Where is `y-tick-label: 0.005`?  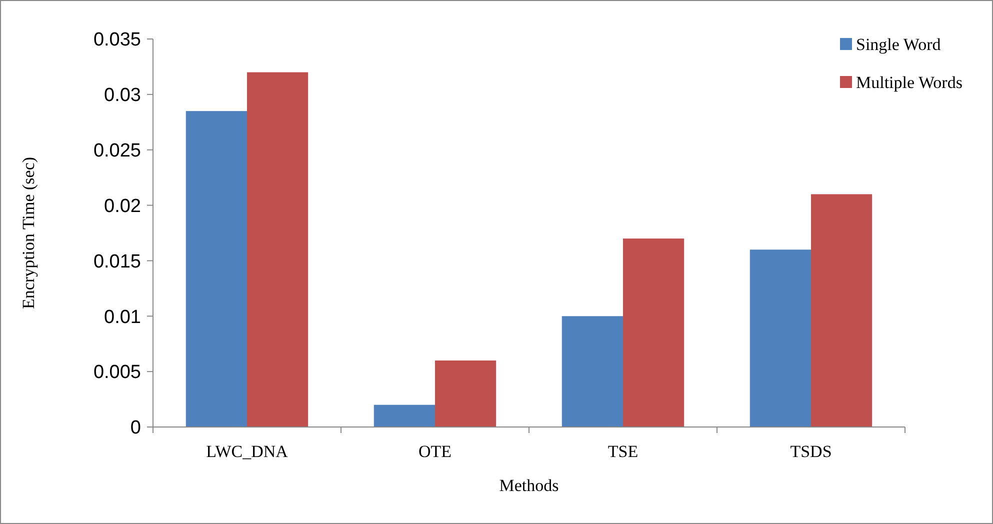 y-tick-label: 0.005 is located at coordinates (117, 373).